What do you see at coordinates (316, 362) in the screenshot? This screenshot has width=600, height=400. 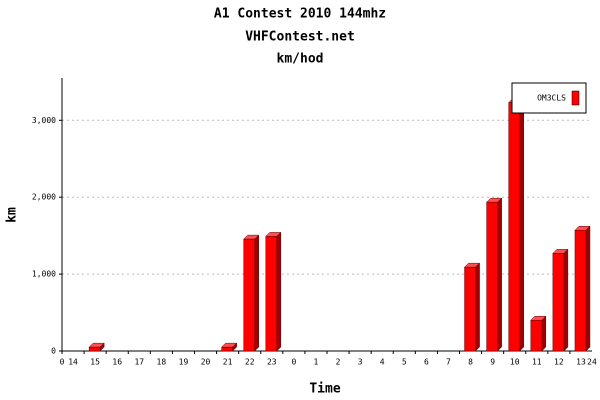 I see `x-tick-label: 1` at bounding box center [316, 362].